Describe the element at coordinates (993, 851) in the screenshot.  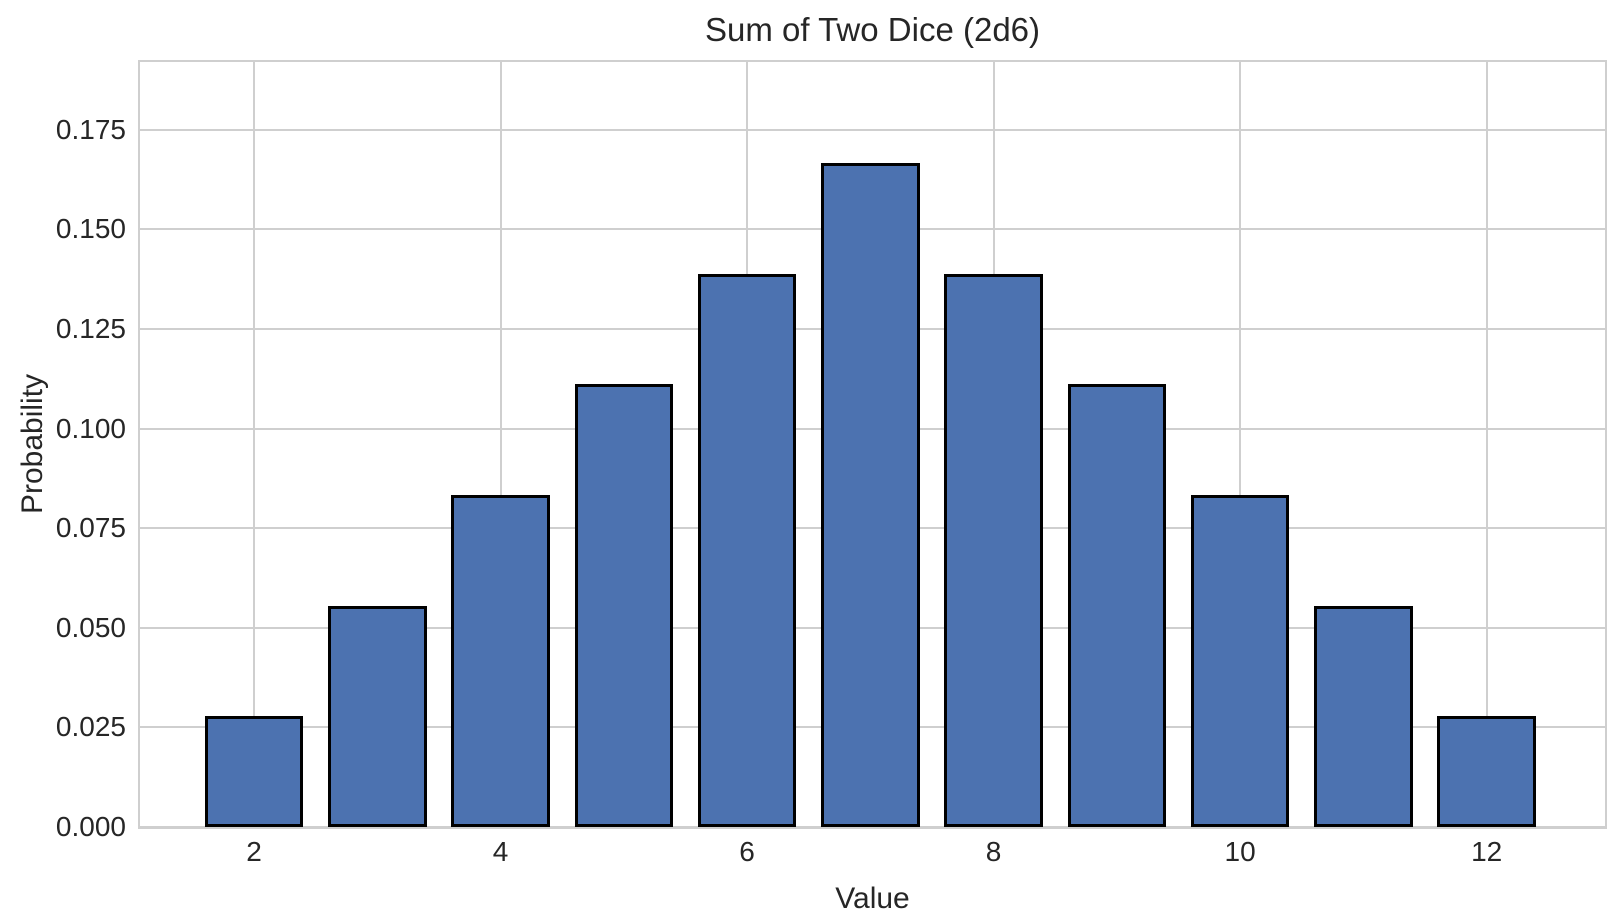
I see `x-tick-label: 8` at that location.